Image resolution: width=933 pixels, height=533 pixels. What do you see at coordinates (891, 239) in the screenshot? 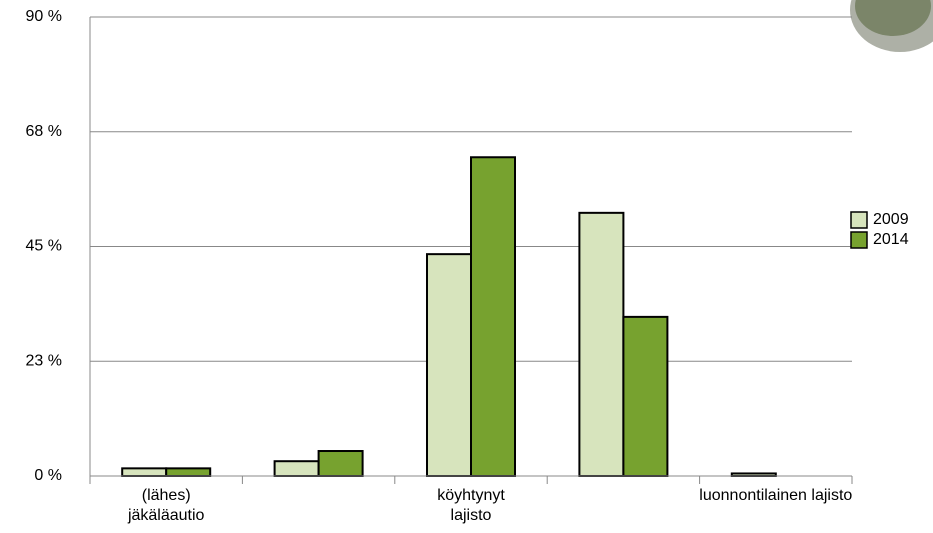
I see `legend-label: 2014` at bounding box center [891, 239].